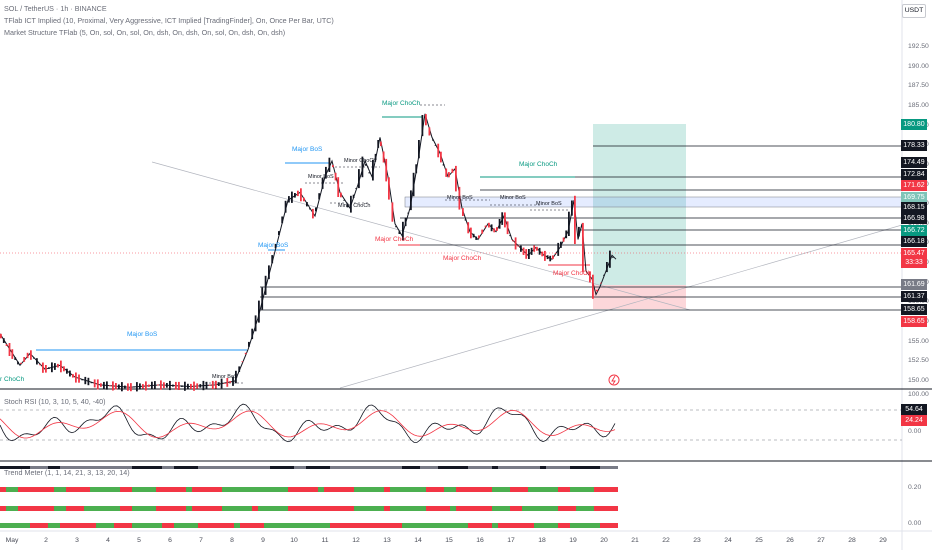 This screenshot has height=550, width=932. What do you see at coordinates (614, 380) in the screenshot?
I see `lightning-alert-icon` at bounding box center [614, 380].